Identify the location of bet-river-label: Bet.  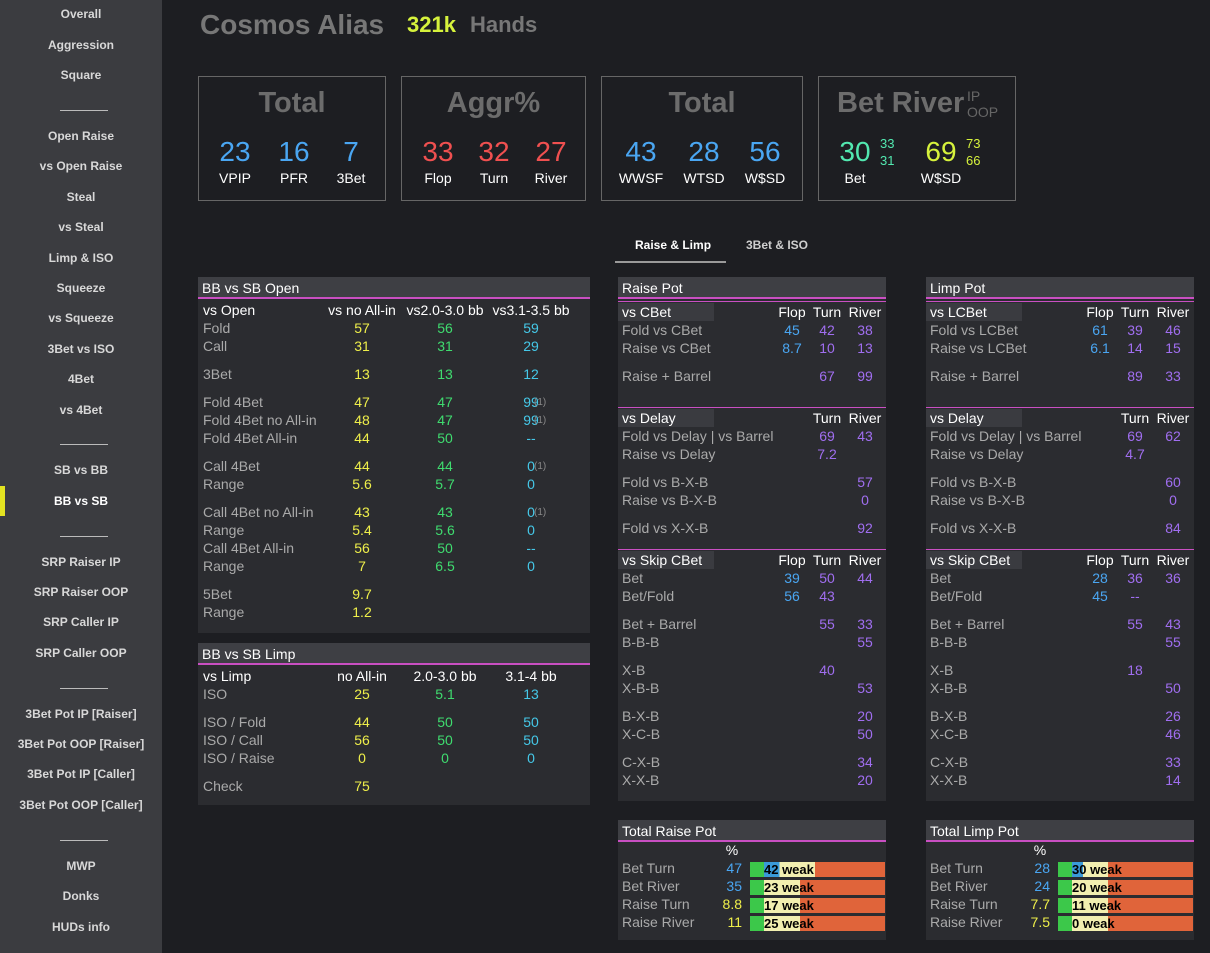
(855, 178).